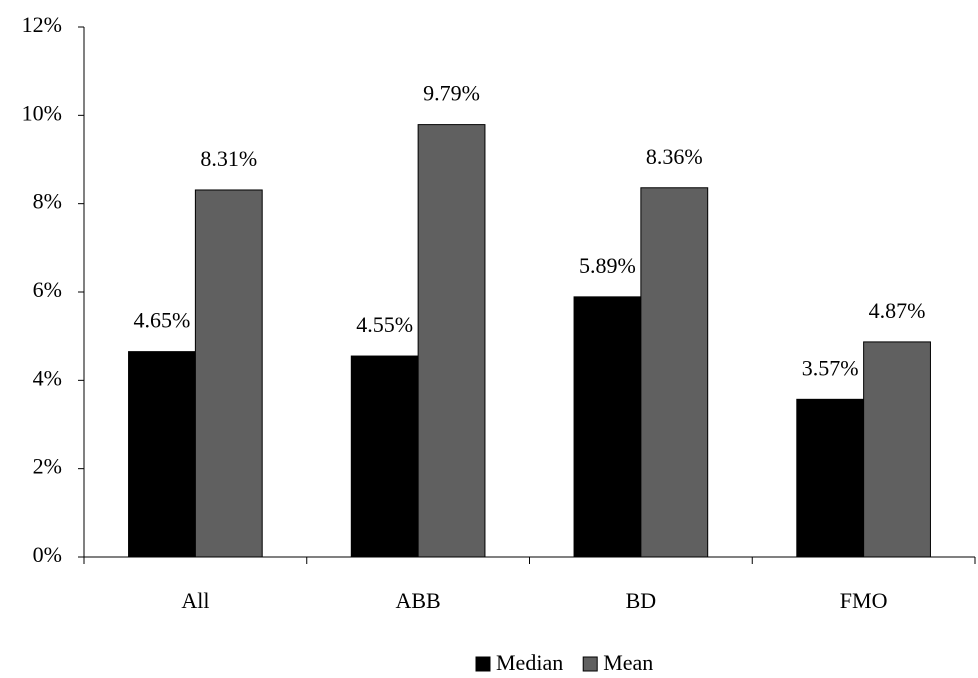 Image resolution: width=978 pixels, height=678 pixels. I want to click on value-label: 4.55%, so click(384, 324).